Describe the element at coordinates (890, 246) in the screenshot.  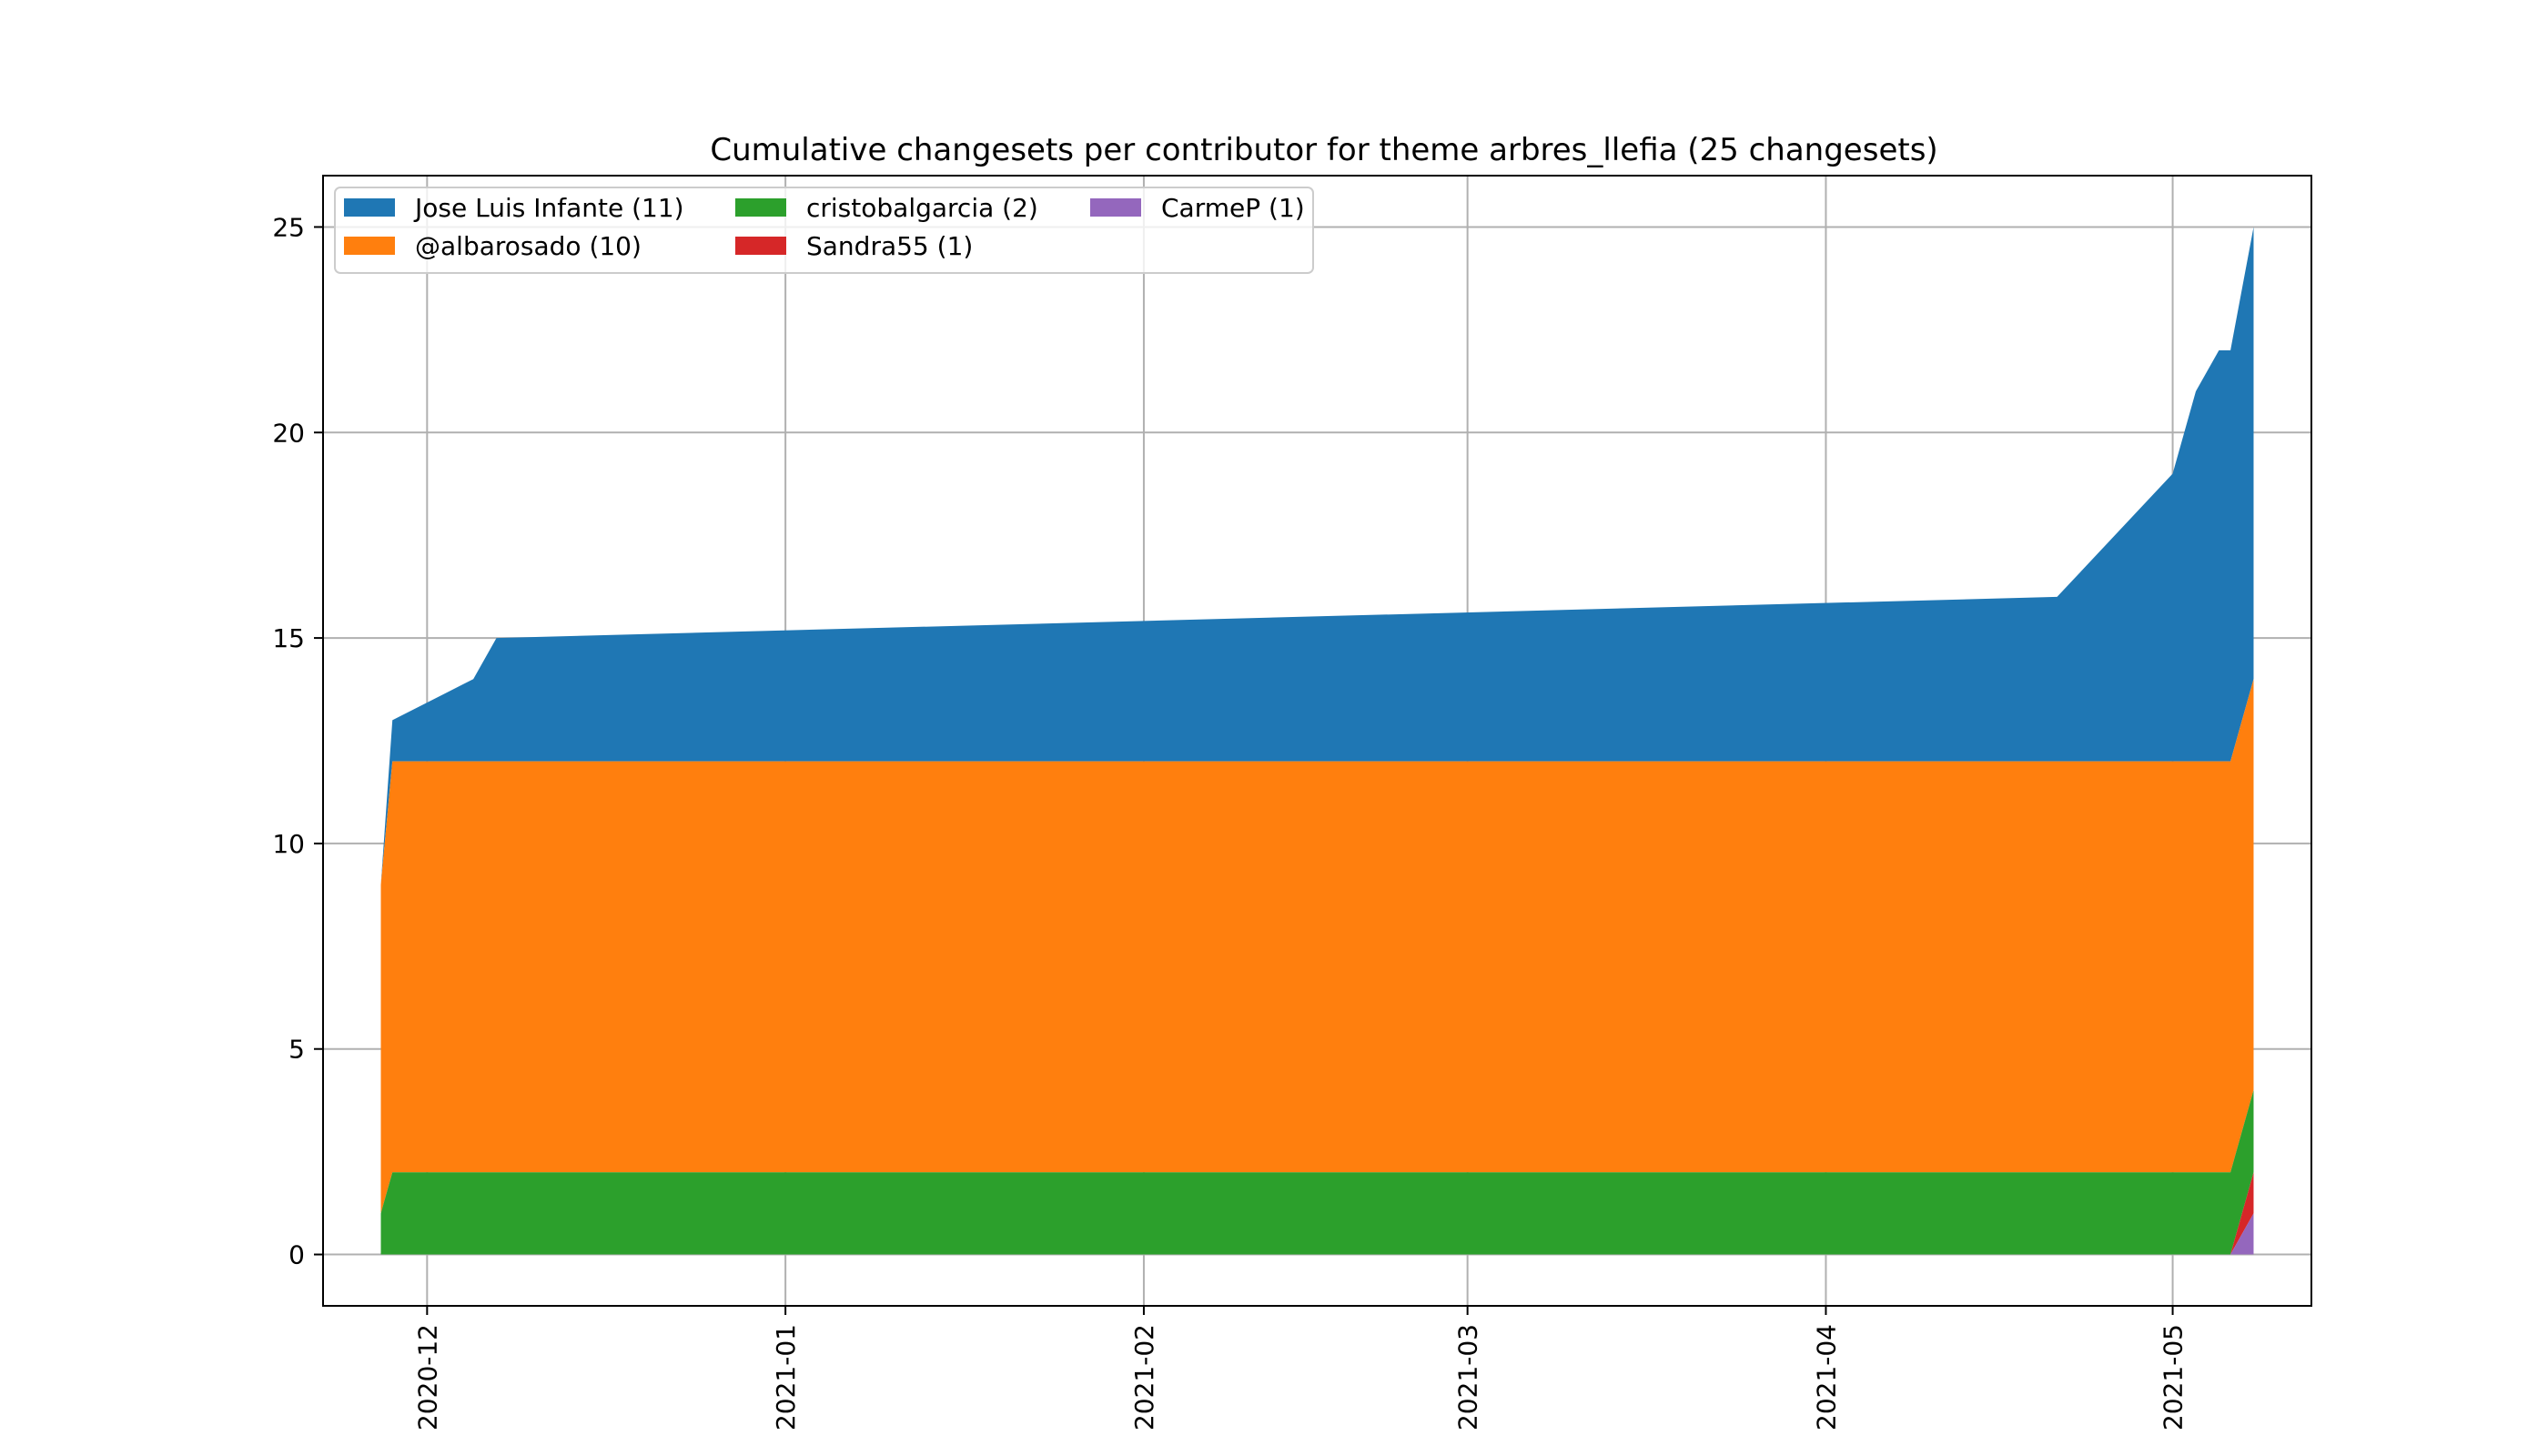
I see `legend-label-3: Sandra55 (1)` at that location.